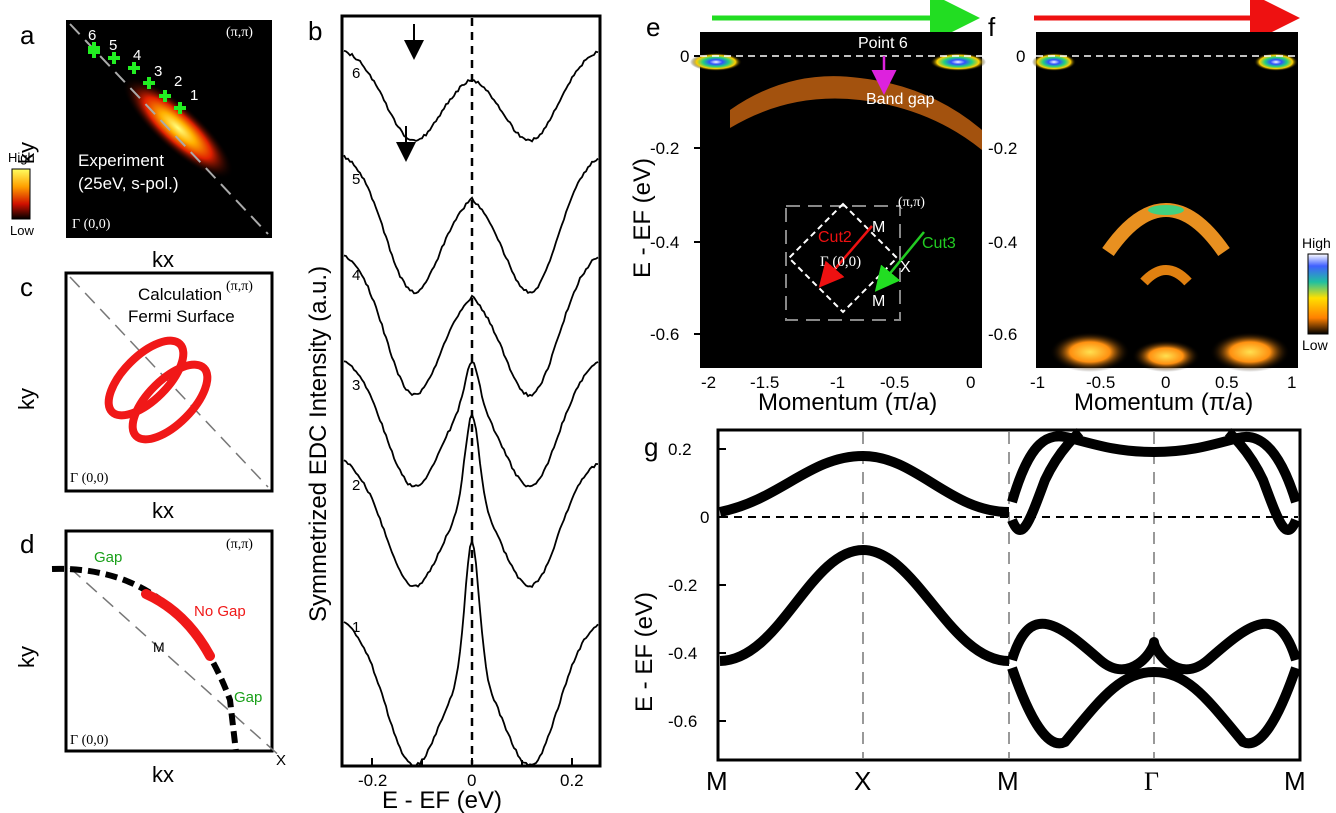  I want to click on band-top-spot, so click(1166, 210).